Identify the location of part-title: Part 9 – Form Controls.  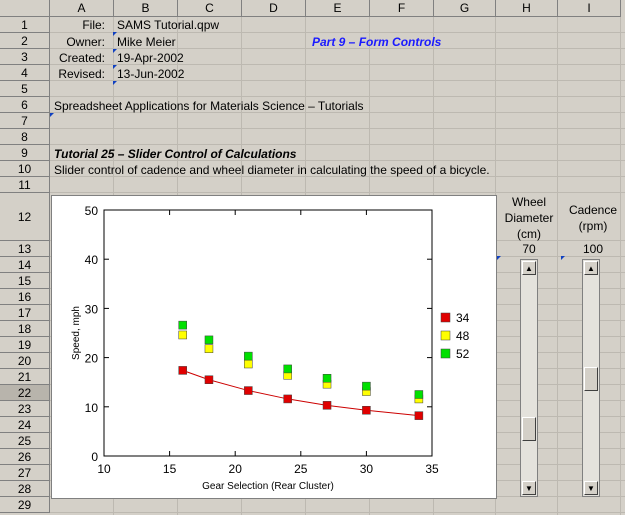
(377, 42).